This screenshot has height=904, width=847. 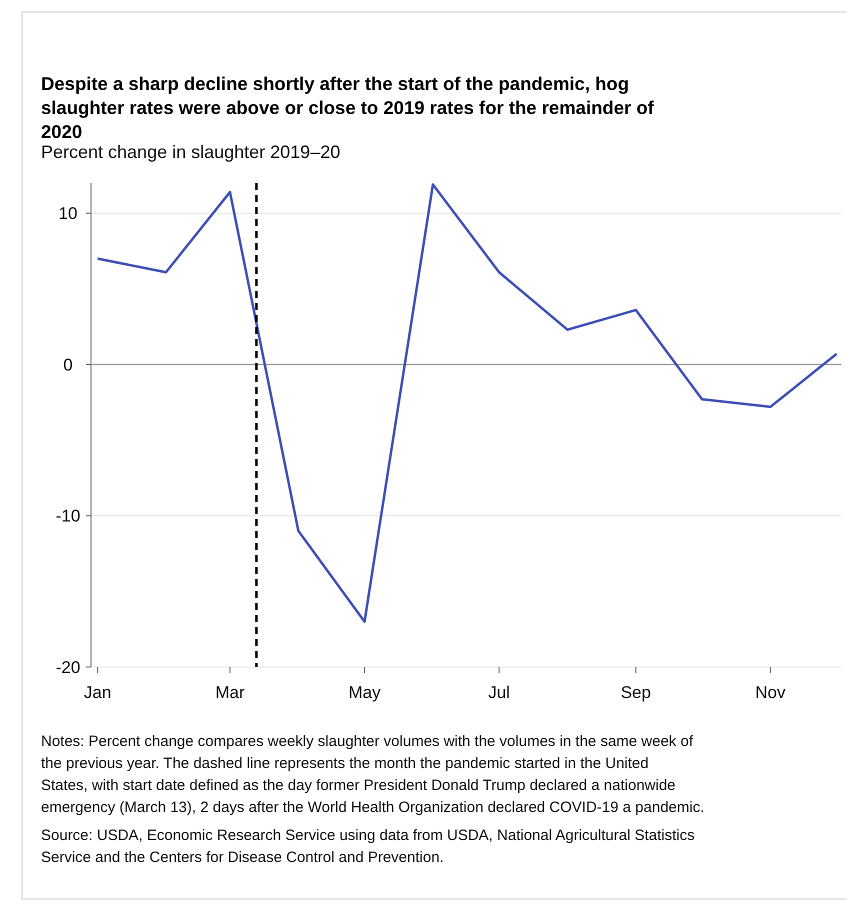 What do you see at coordinates (68, 214) in the screenshot?
I see `y-tick-label: 10` at bounding box center [68, 214].